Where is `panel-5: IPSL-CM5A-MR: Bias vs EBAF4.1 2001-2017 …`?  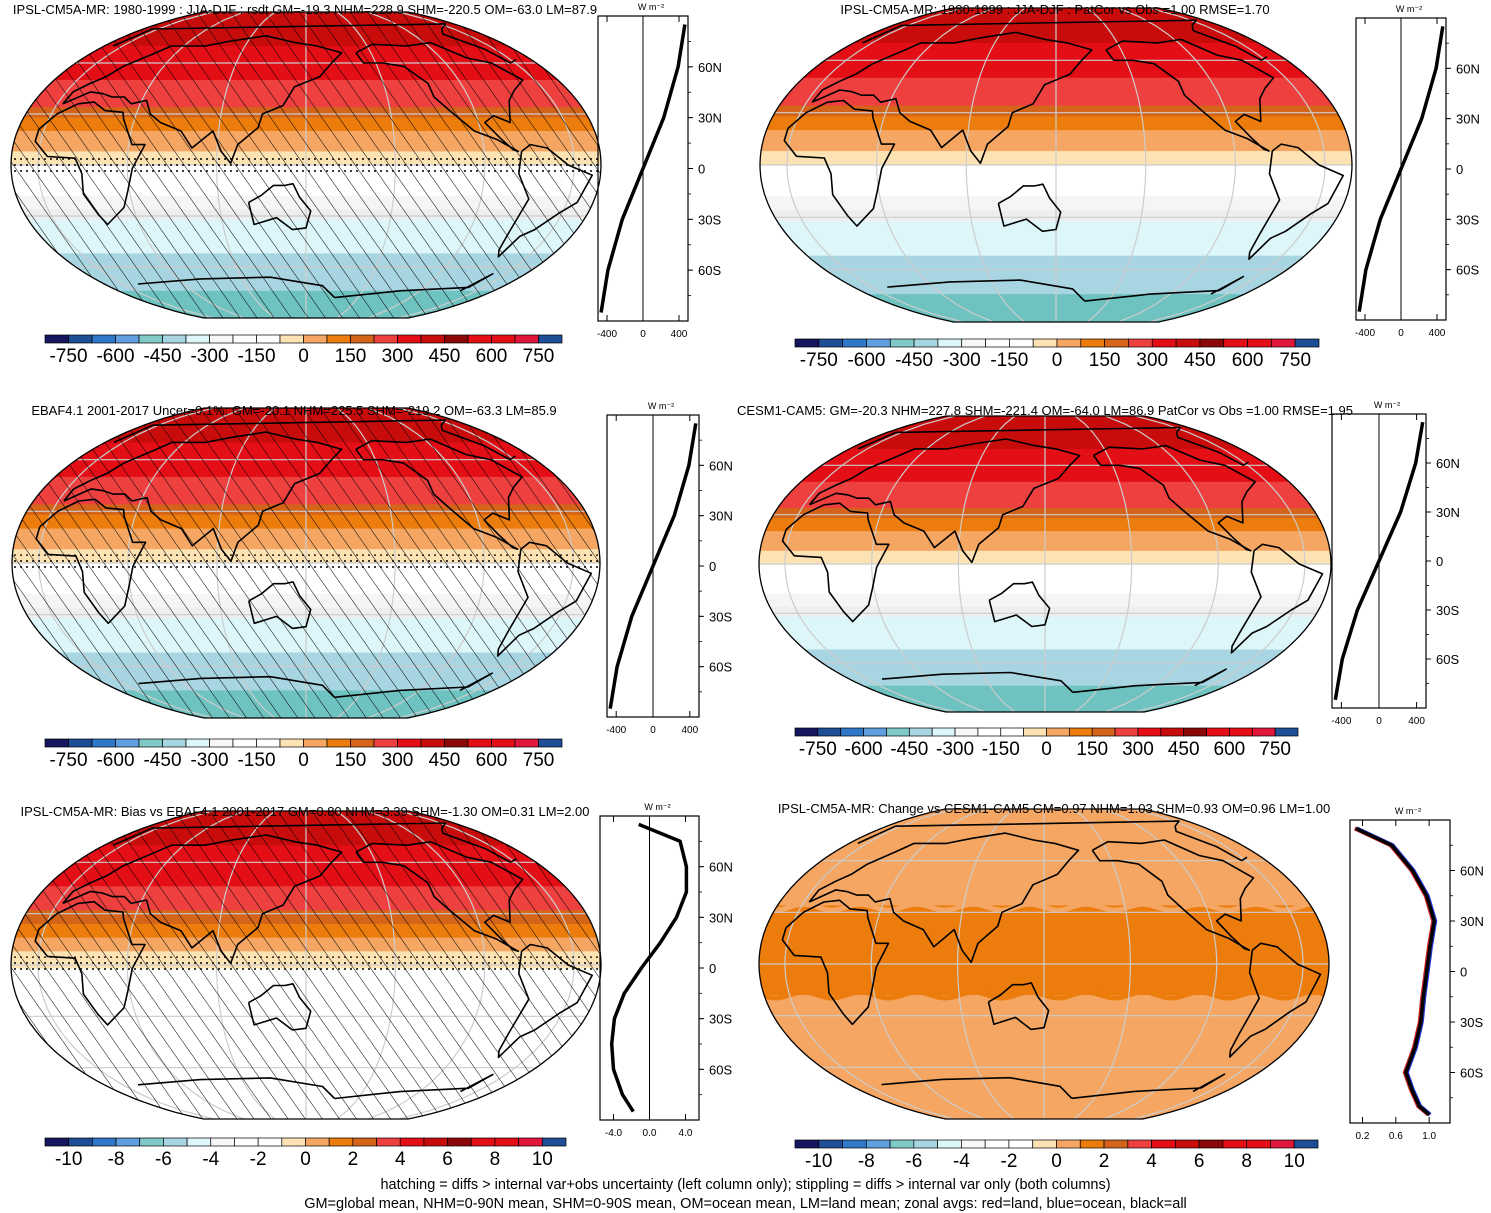
panel-5: IPSL-CM5A-MR: Bias vs EBAF4.1 2001-2017 … is located at coordinates (371, 986).